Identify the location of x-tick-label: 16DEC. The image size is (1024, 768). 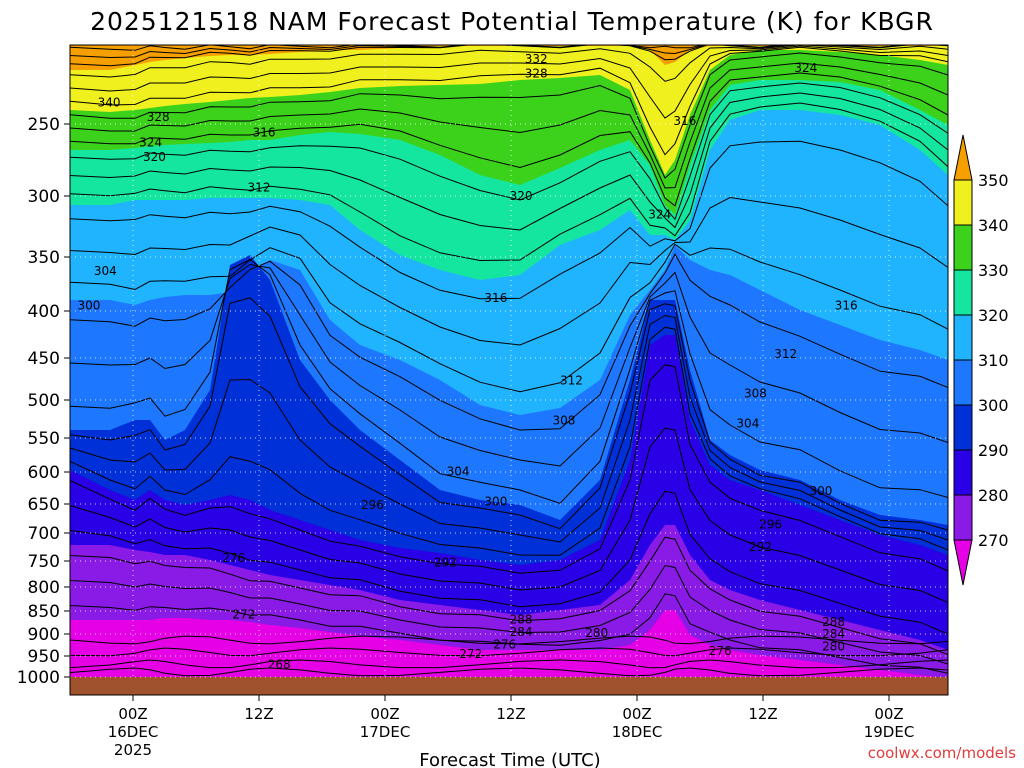
(133, 732).